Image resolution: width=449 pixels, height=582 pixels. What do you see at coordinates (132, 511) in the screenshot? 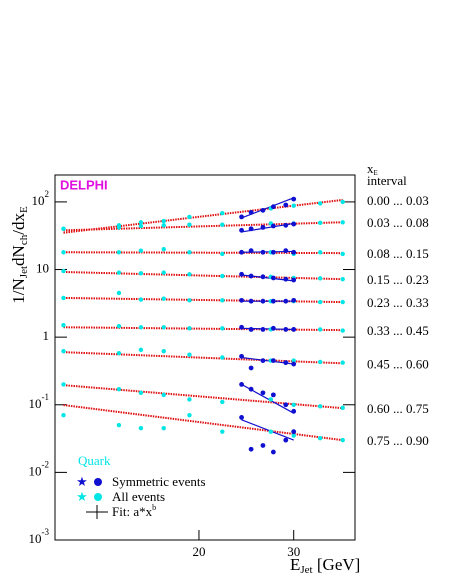
I see `legend-fit: Fit: a*x` at bounding box center [132, 511].